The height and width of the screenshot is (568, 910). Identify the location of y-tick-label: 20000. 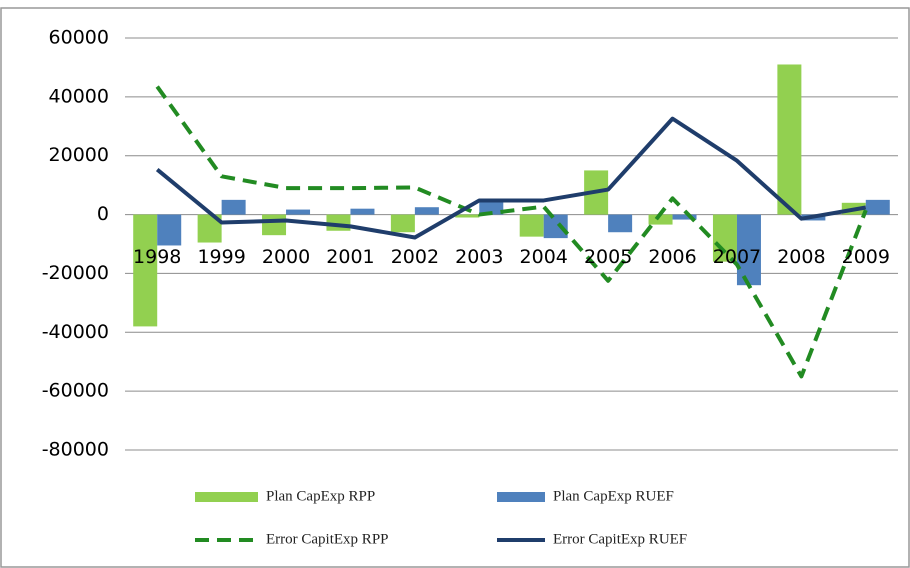
(79, 155).